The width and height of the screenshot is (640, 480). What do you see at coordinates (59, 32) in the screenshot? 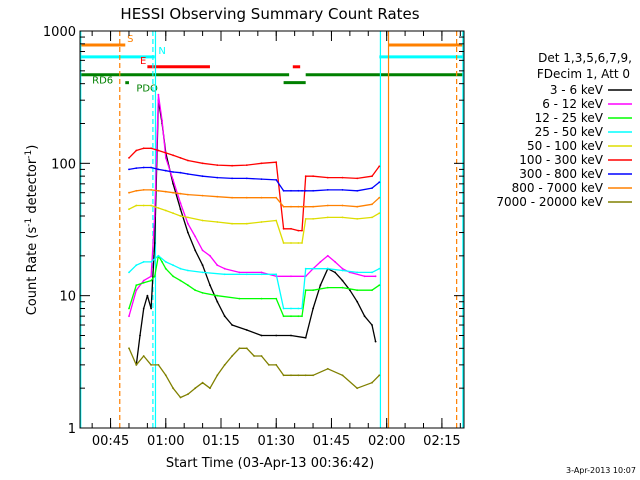
I see `y-tick-label-1000: 1000` at bounding box center [59, 32].